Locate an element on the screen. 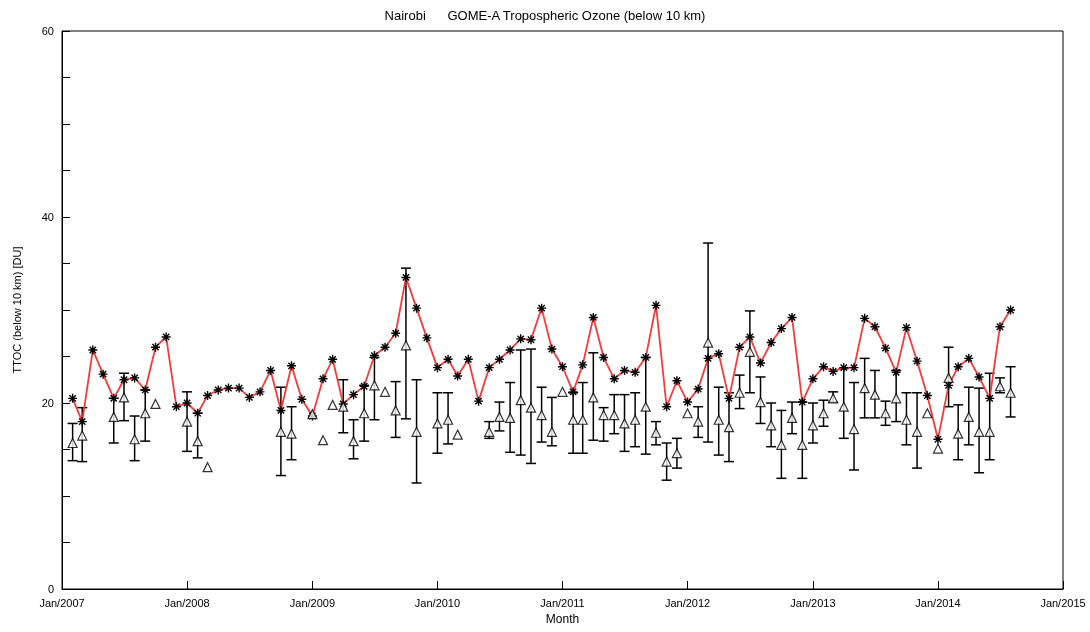  y-tick-label: 60 is located at coordinates (47, 31).